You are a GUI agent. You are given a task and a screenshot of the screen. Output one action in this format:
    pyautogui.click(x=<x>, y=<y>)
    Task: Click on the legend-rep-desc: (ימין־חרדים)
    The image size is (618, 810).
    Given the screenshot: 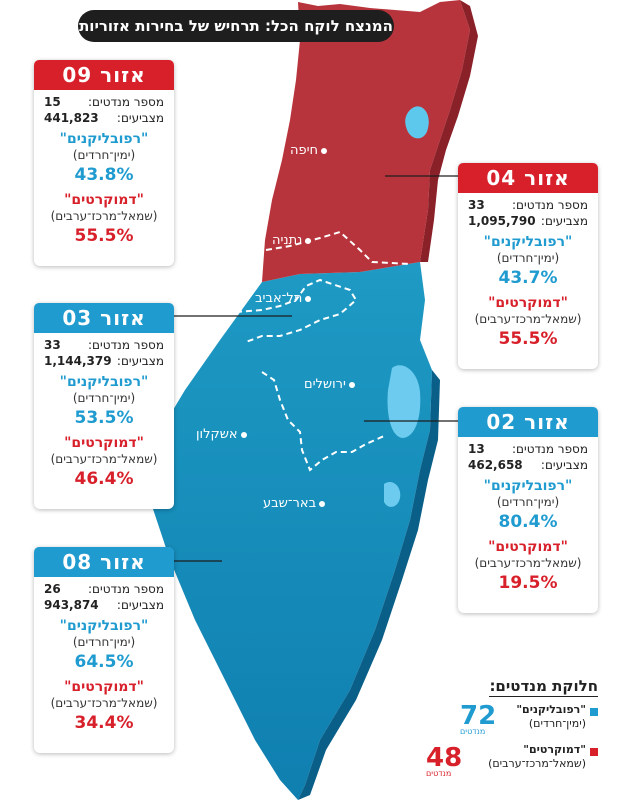 What is the action you would take?
    pyautogui.click(x=557, y=723)
    